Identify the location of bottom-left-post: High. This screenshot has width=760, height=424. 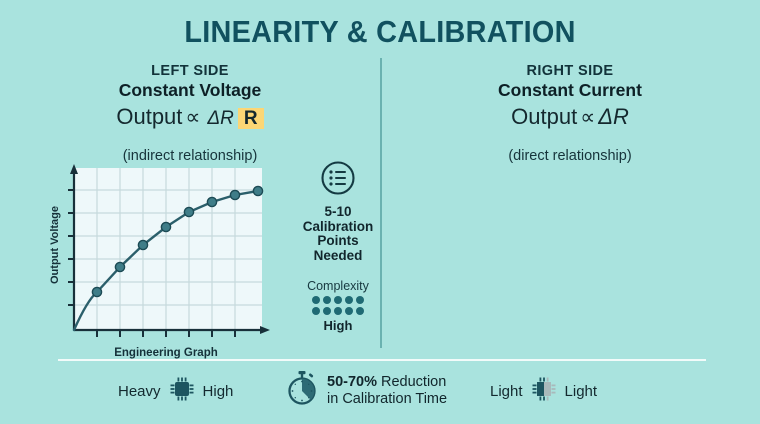
(218, 391).